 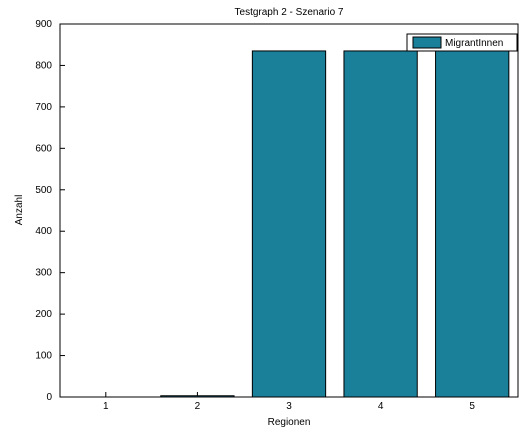 What do you see at coordinates (427, 42) in the screenshot?
I see `legend-swatch` at bounding box center [427, 42].